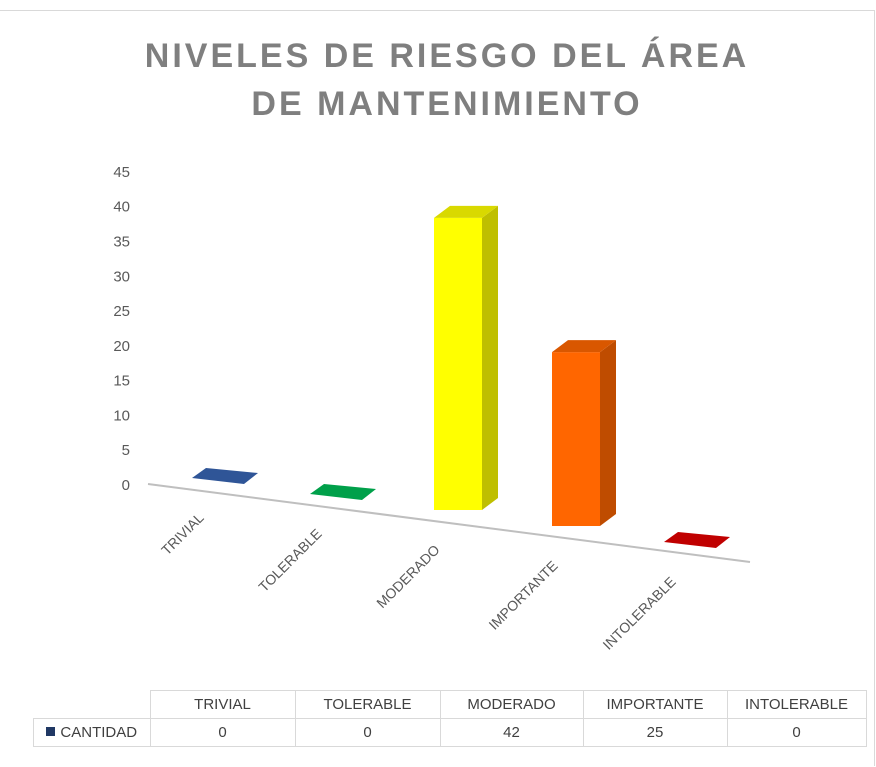  Describe the element at coordinates (182, 533) in the screenshot. I see `x-tick-label: TRIVIAL` at that location.